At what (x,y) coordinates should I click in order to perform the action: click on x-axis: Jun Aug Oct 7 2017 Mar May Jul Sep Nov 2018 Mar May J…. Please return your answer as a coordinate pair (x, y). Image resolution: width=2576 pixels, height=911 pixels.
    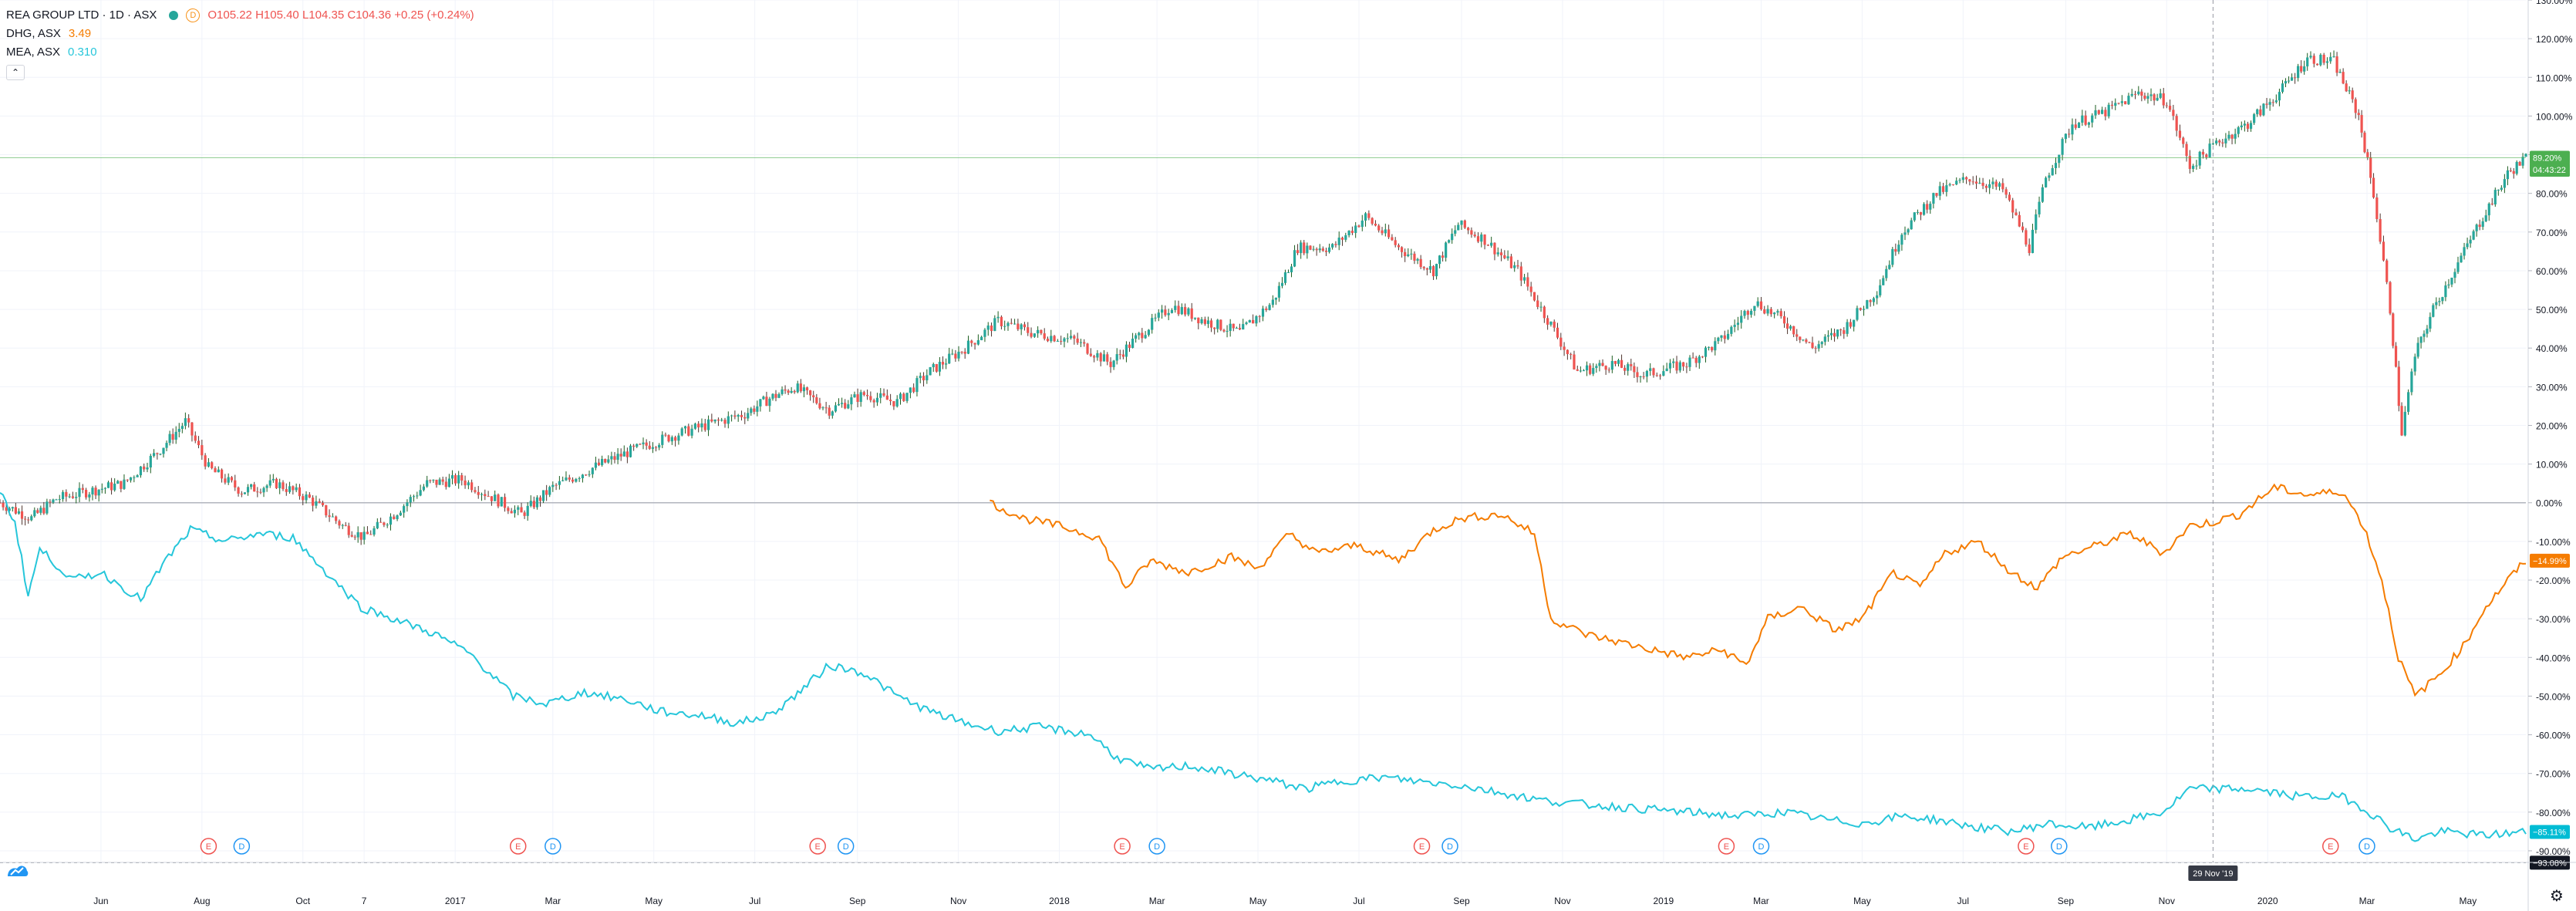
    Looking at the image, I should click on (1288, 884).